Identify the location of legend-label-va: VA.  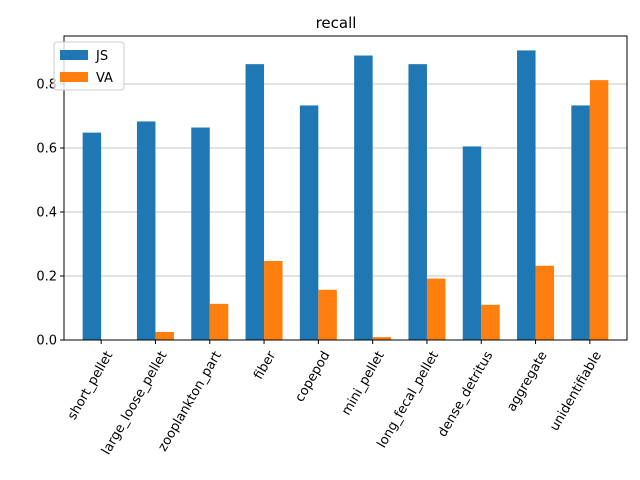
(104, 78).